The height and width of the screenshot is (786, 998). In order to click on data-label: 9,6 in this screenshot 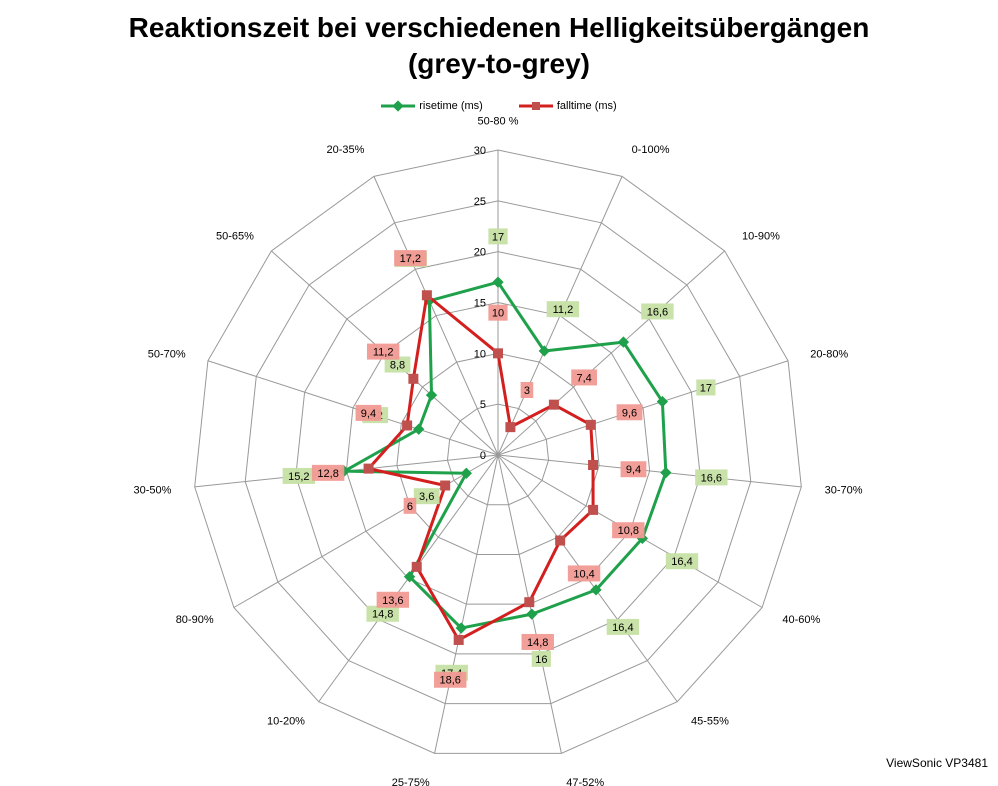, I will do `click(629, 413)`.